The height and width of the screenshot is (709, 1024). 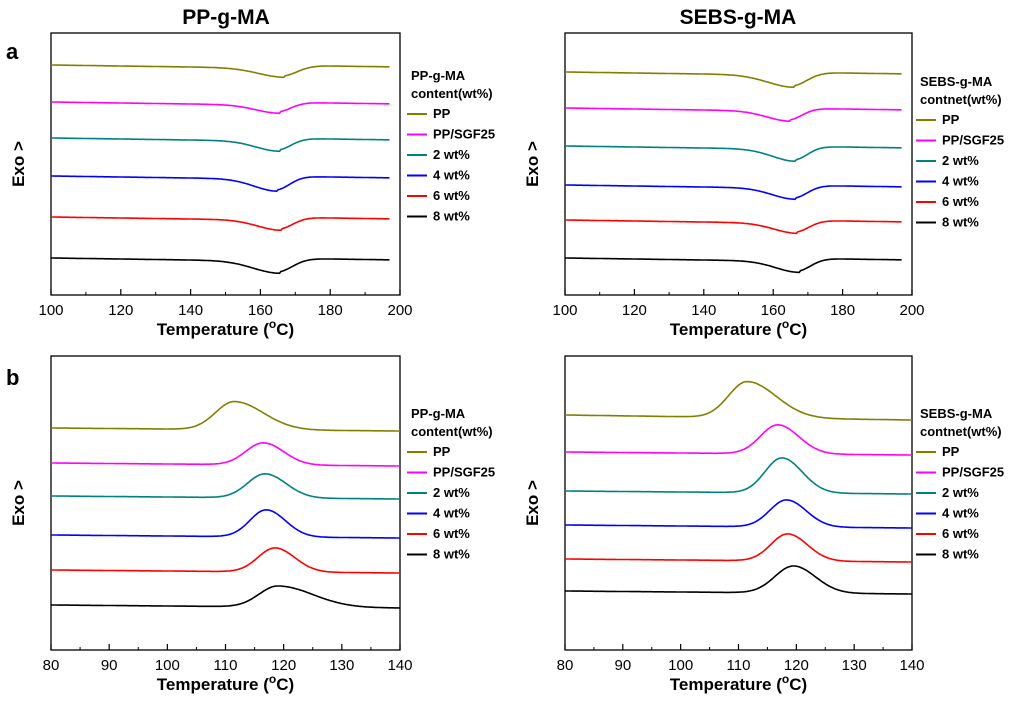 What do you see at coordinates (12, 377) in the screenshot?
I see `panel-label-b: b` at bounding box center [12, 377].